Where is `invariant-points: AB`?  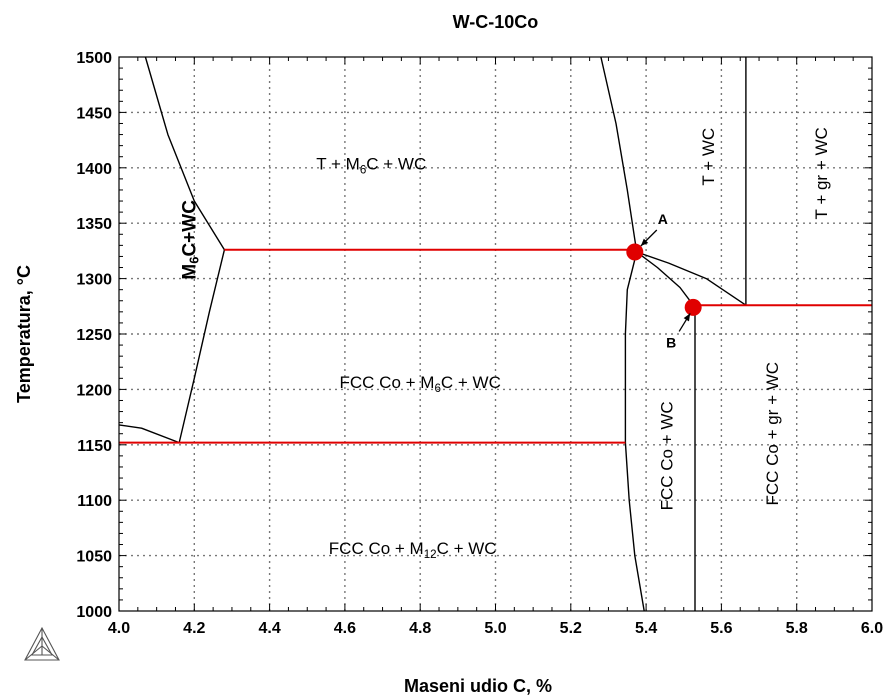
invariant-points: AB is located at coordinates (664, 280).